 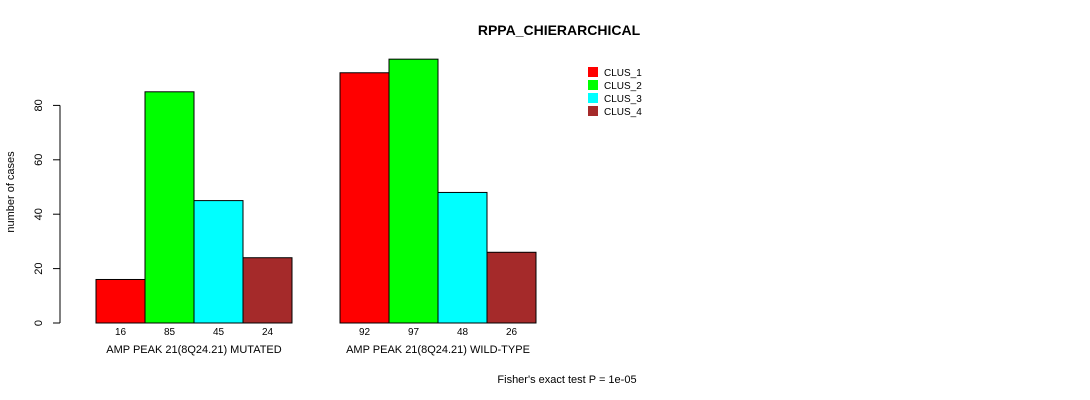 I want to click on legend: CLUS_1 CLUS_2 CLUS_3 CLUS_4, so click(x=615, y=92).